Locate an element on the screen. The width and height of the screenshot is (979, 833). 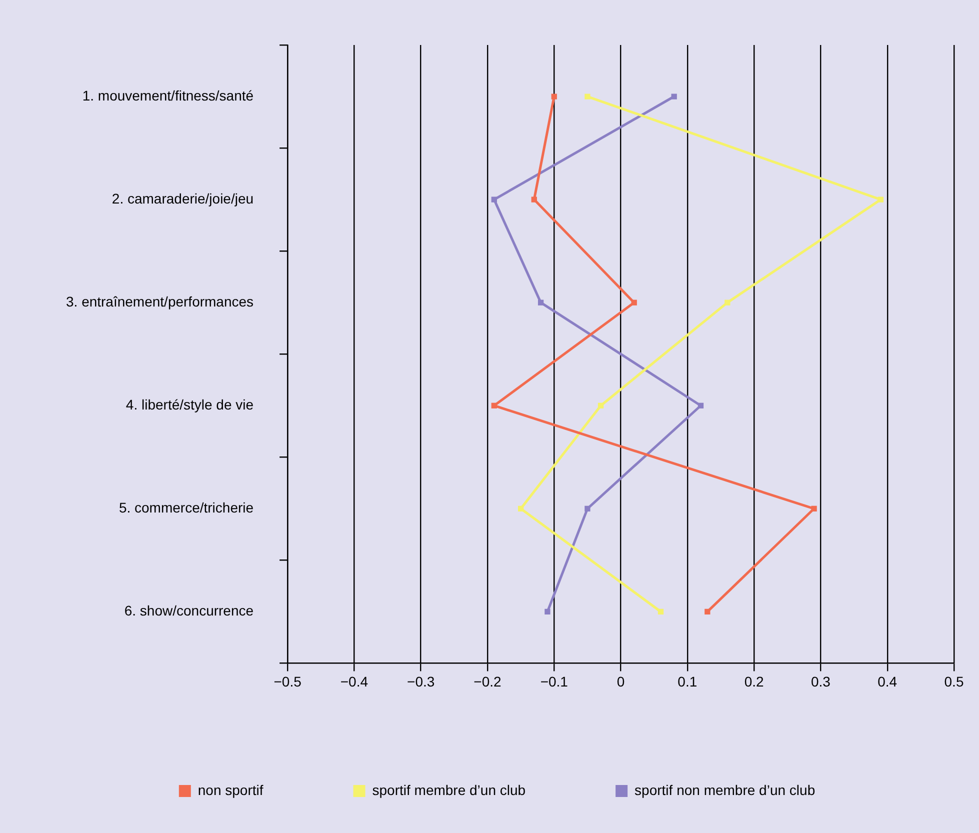
legend-label: sportif membre d’un club is located at coordinates (449, 790).